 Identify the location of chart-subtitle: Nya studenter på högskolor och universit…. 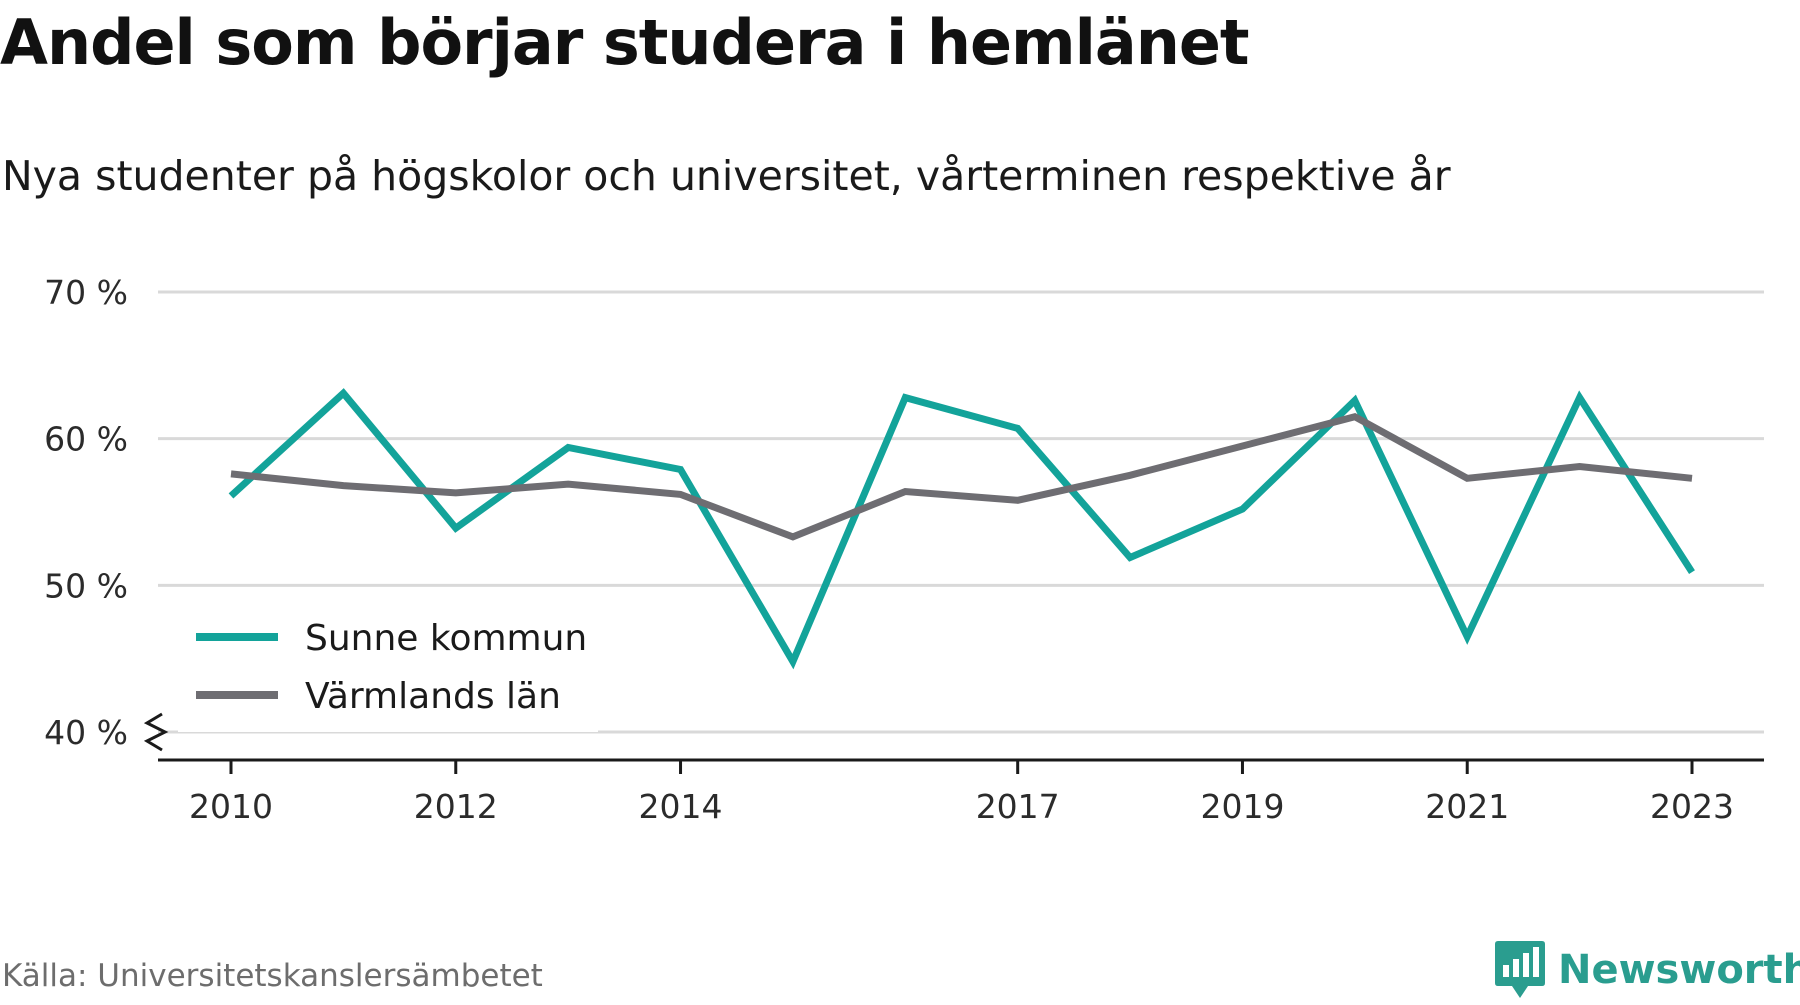
(726, 176).